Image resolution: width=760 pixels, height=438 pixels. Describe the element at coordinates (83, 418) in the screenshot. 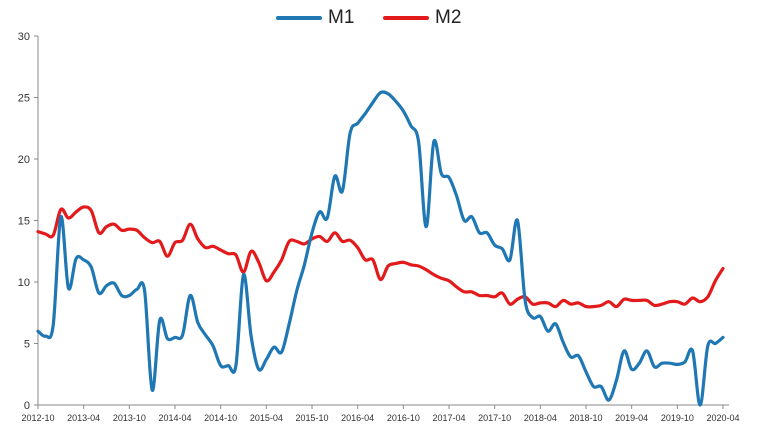

I see `x-tick-label: 2013-04` at that location.